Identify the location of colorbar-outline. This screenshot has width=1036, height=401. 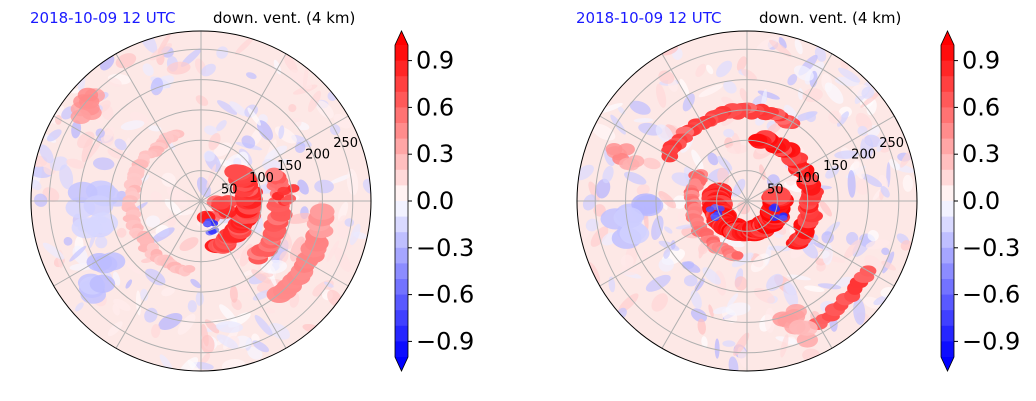
(947, 201).